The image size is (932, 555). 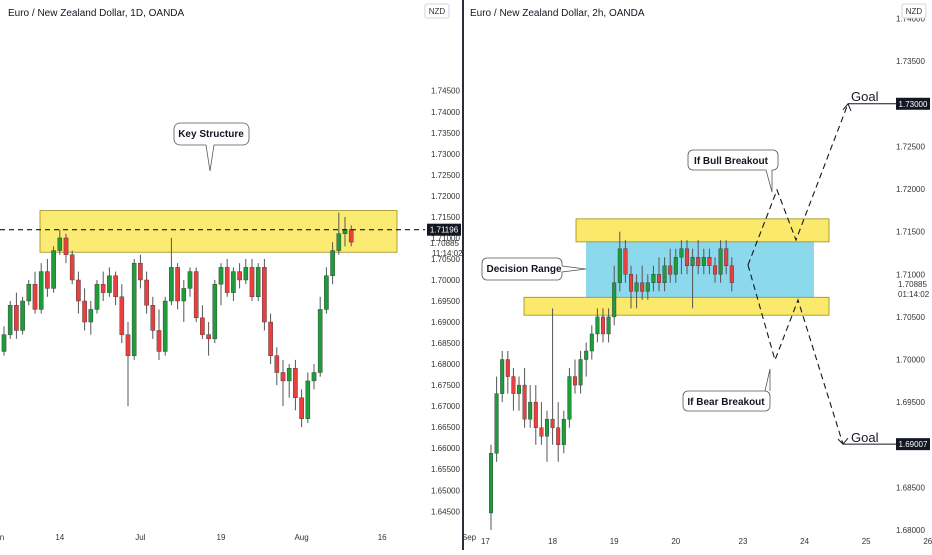 I want to click on x-tick-label: 18, so click(x=552, y=541).